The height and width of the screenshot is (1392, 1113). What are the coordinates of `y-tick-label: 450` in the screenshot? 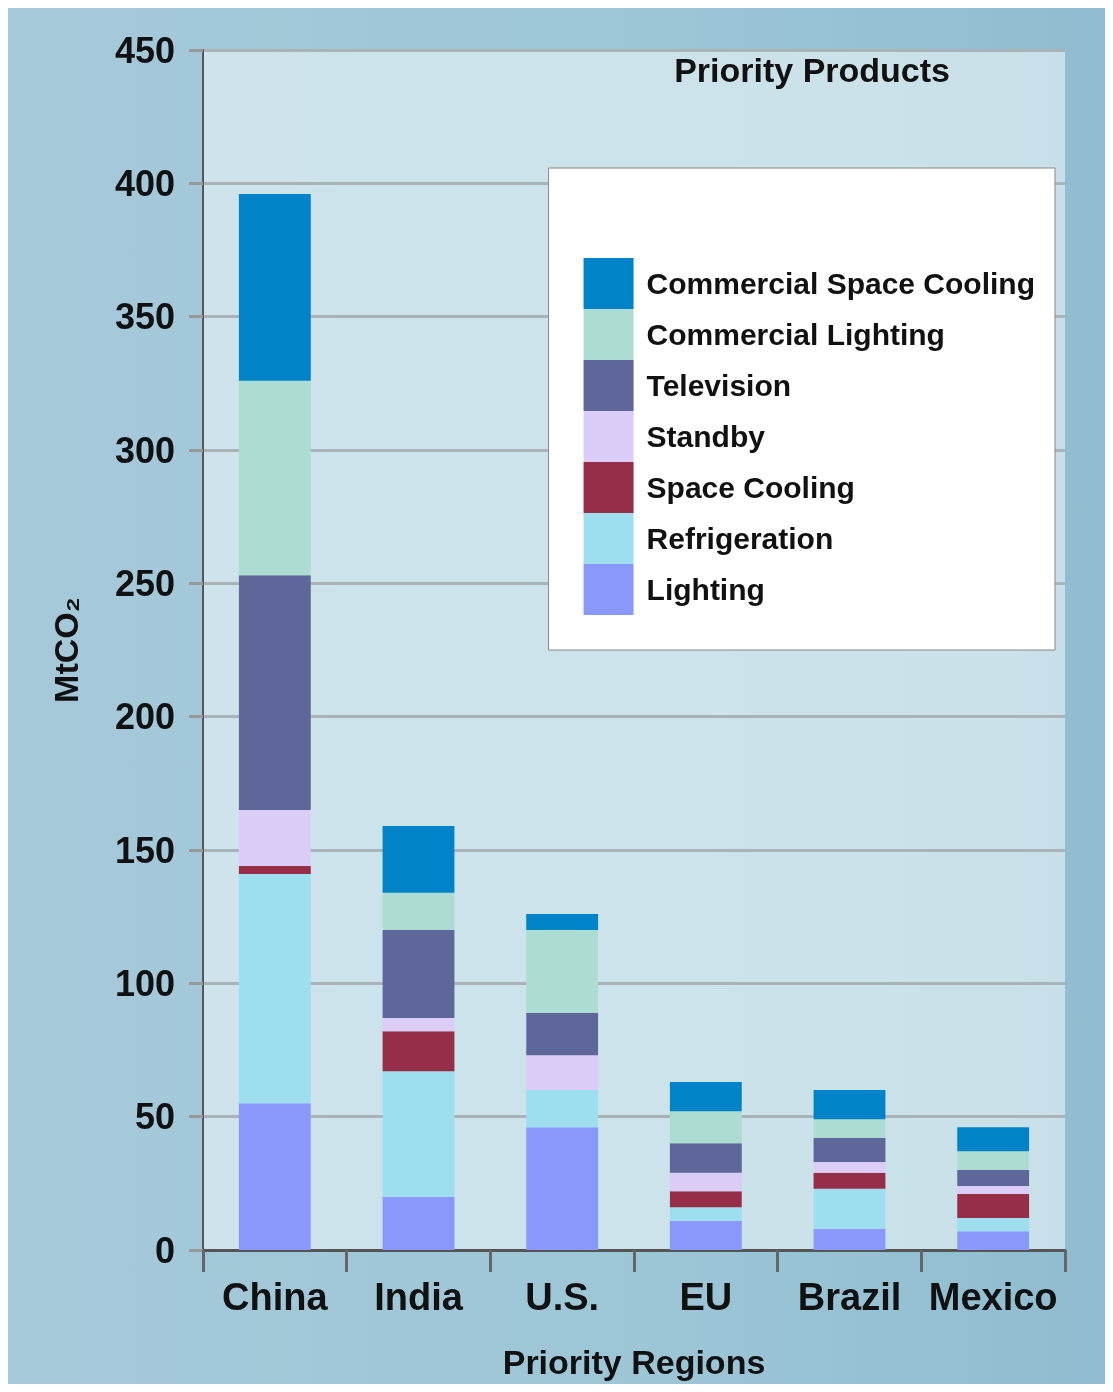 It's located at (144, 50).